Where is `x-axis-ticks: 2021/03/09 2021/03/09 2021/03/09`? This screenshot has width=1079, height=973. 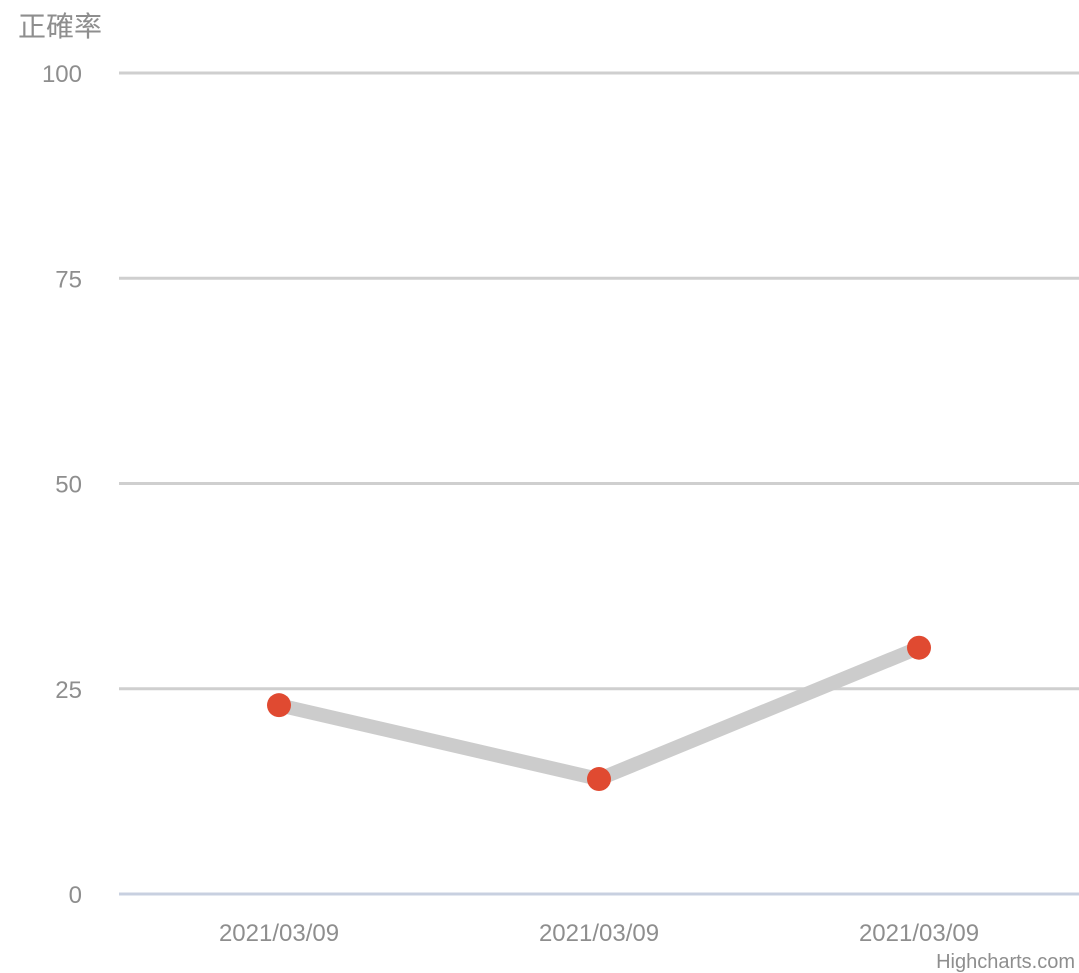
x-axis-ticks: 2021/03/09 2021/03/09 2021/03/09 is located at coordinates (599, 933).